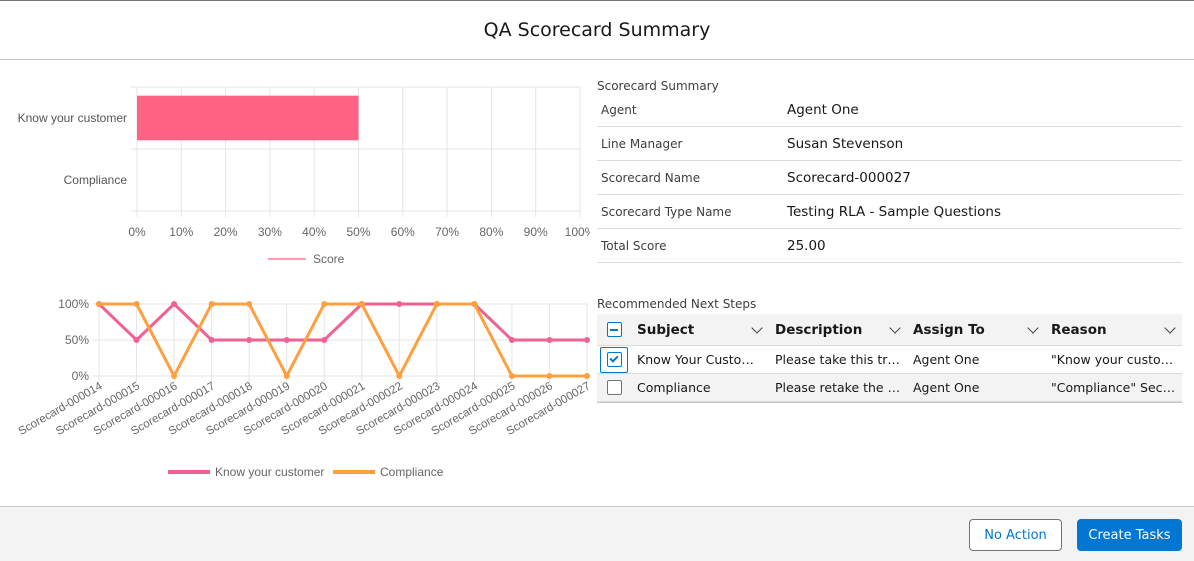 The height and width of the screenshot is (561, 1194). I want to click on steps-table: Subject Description Assign To Reason, so click(889, 358).